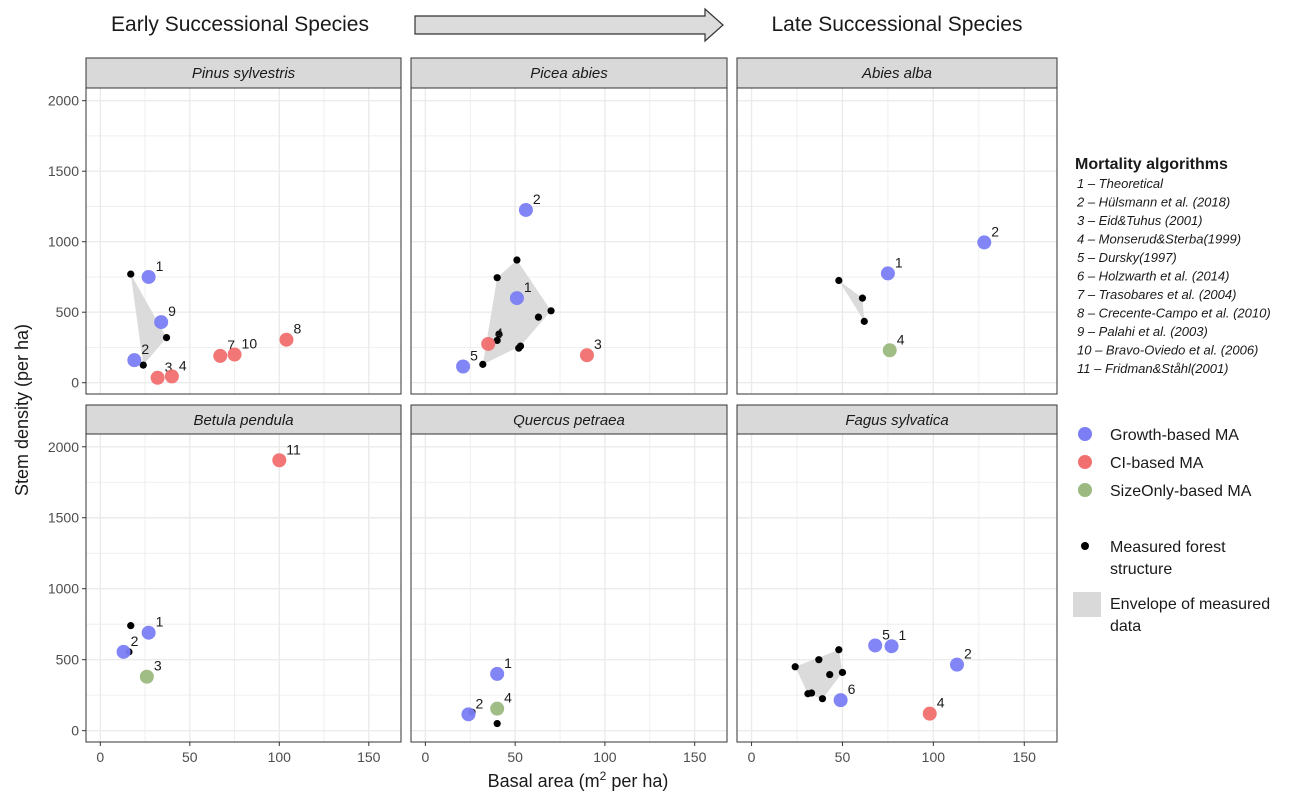 This screenshot has width=1313, height=796. Describe the element at coordinates (1168, 547) in the screenshot. I see `measured-legend-label-1: Measured forest` at that location.